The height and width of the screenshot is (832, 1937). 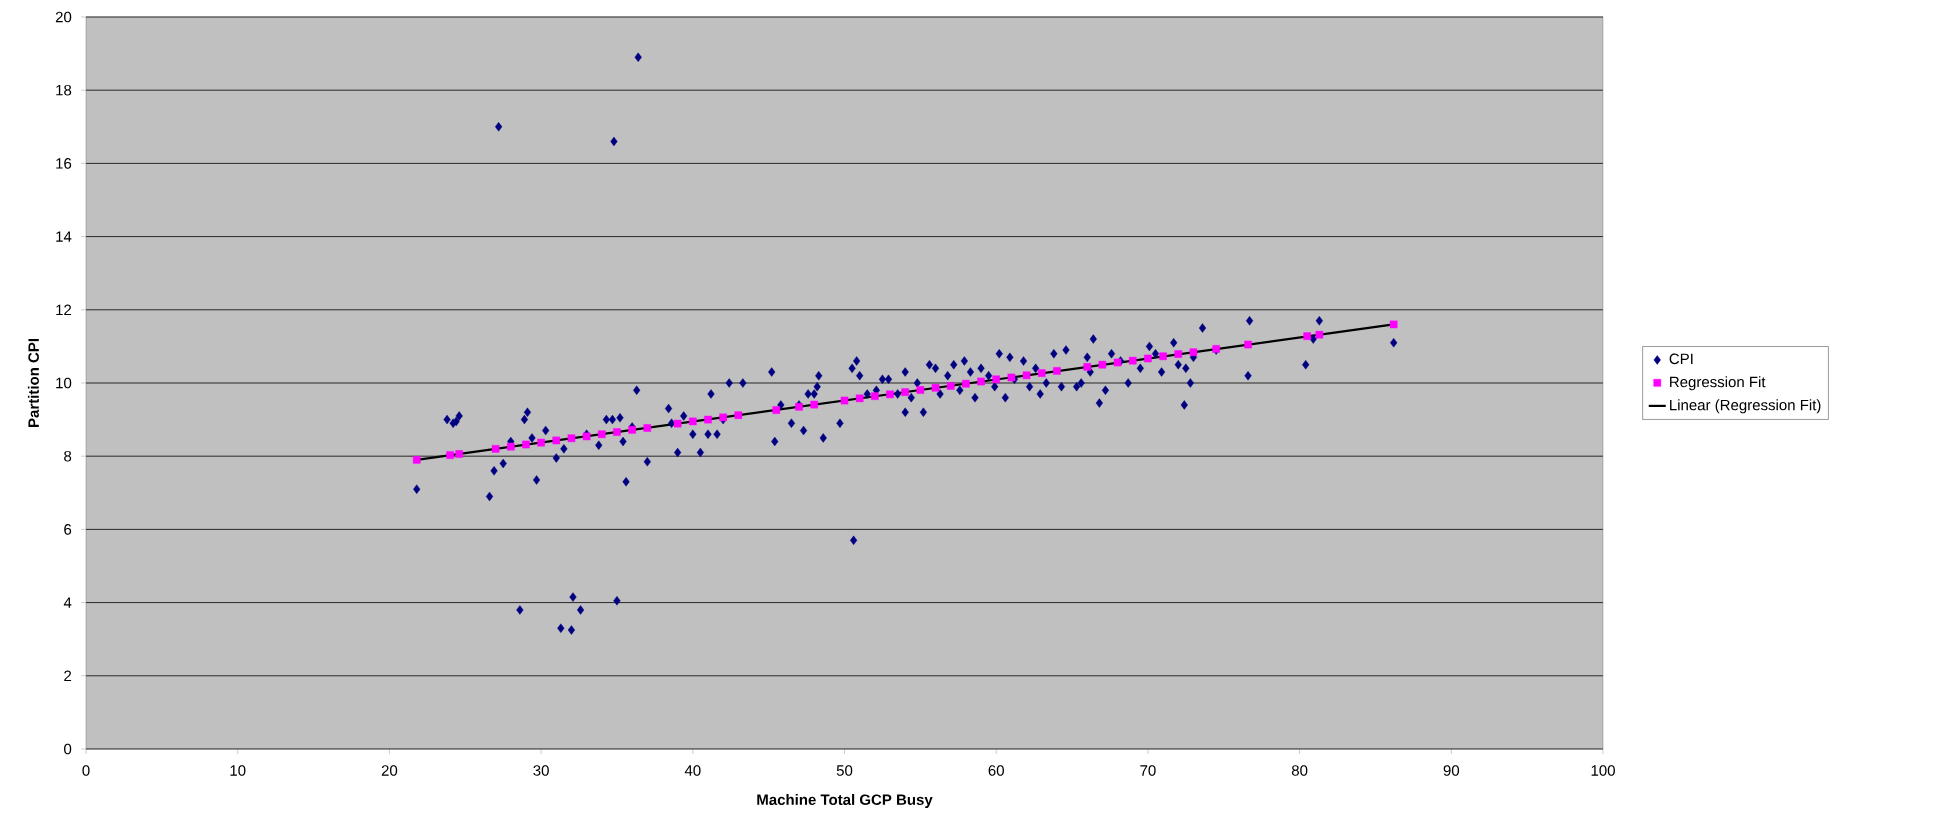 I want to click on legend-label: CPI, so click(x=1681, y=359).